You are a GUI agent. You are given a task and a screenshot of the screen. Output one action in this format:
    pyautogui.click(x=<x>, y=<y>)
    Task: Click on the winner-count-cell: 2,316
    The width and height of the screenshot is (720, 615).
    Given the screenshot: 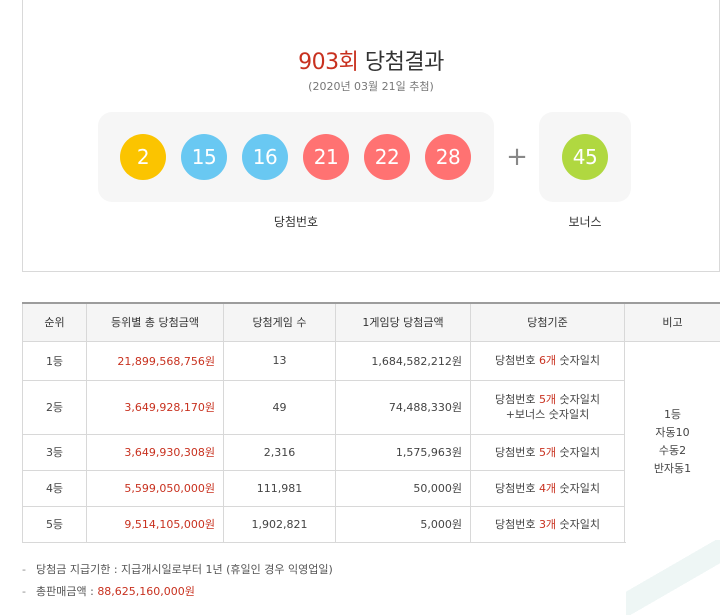 What is the action you would take?
    pyautogui.click(x=279, y=452)
    